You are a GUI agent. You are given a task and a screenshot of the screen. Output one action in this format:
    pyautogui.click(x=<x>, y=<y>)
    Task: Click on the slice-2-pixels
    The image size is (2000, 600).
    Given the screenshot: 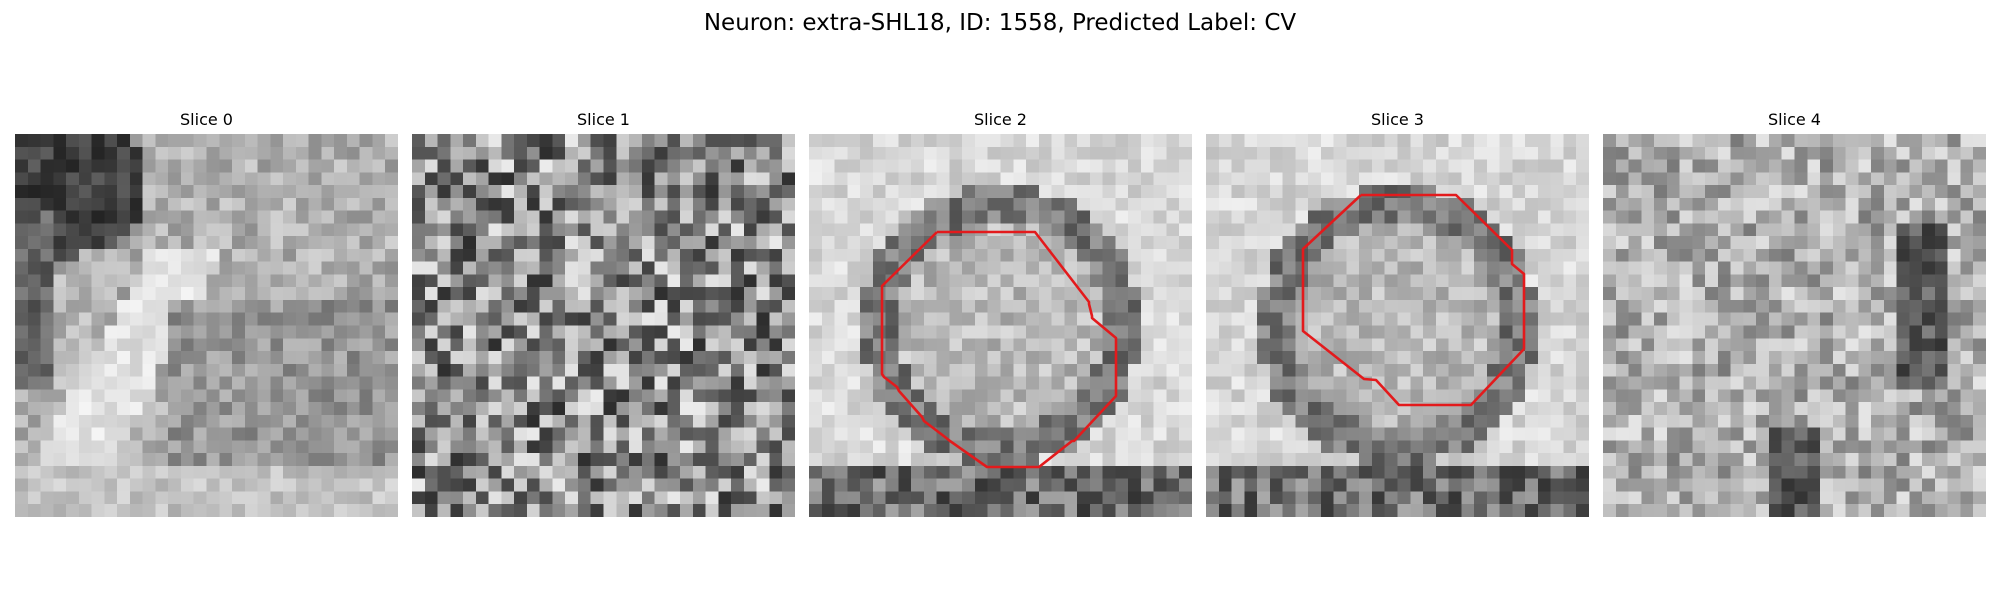 What is the action you would take?
    pyautogui.click(x=1000, y=325)
    